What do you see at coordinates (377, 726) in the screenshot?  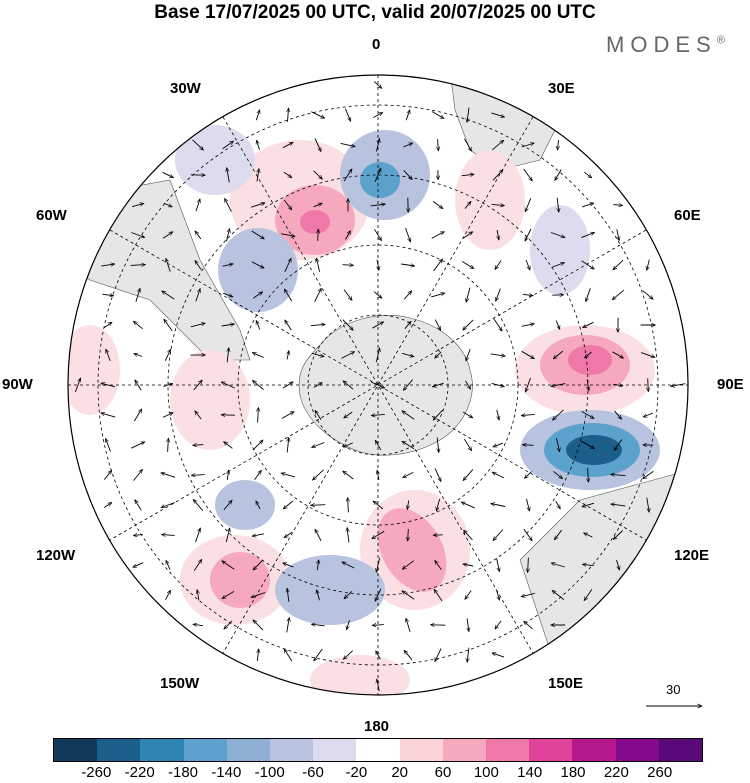 I see `lon-label-180: 180` at bounding box center [377, 726].